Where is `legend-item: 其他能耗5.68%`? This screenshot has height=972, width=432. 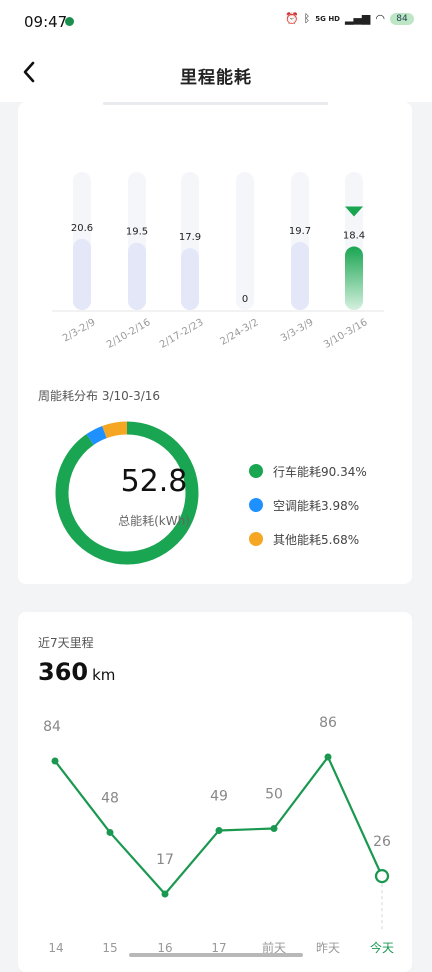 legend-item: 其他能耗5.68% is located at coordinates (308, 539).